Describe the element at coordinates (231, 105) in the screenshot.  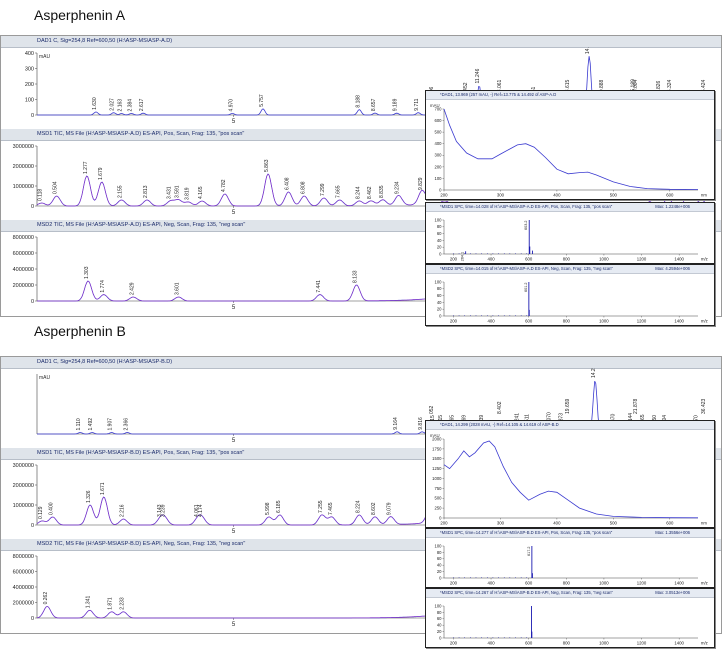
I see `peak-label: 4.970` at that location.